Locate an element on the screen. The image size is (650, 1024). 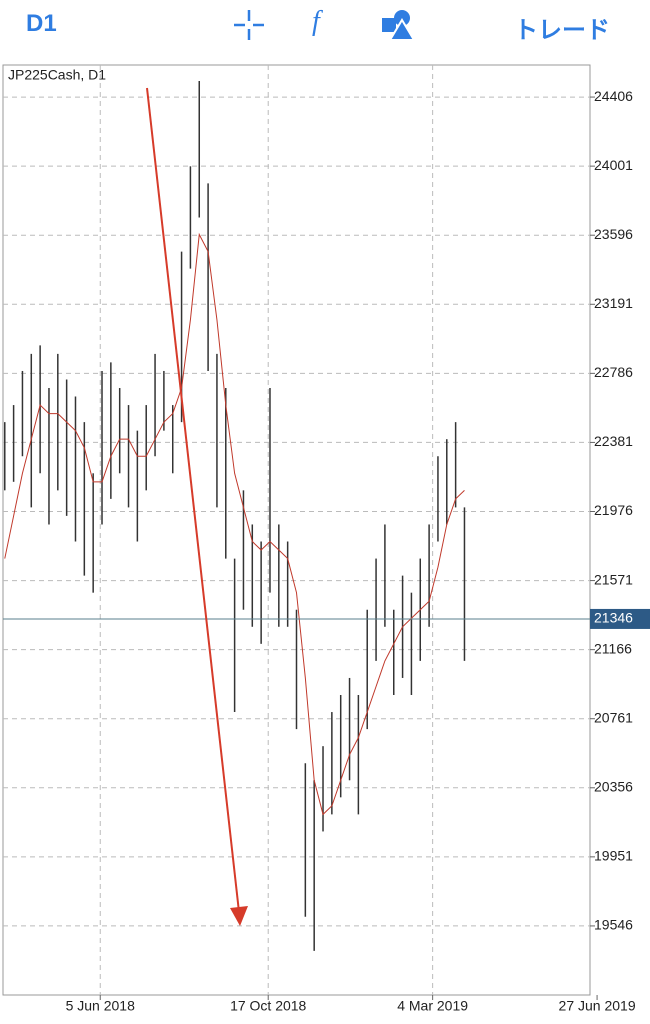
y-tick-label: 20356 is located at coordinates (613, 786).